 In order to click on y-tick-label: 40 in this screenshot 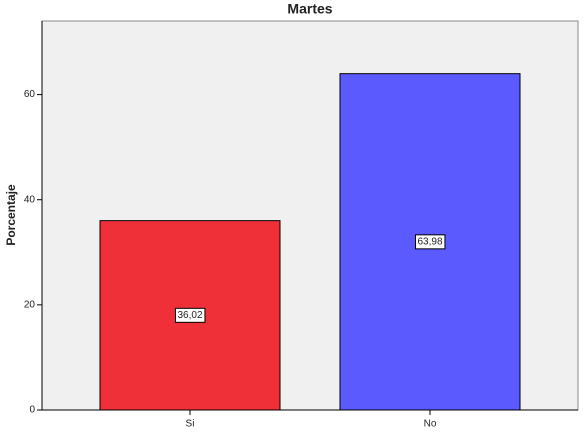, I will do `click(30, 199)`.